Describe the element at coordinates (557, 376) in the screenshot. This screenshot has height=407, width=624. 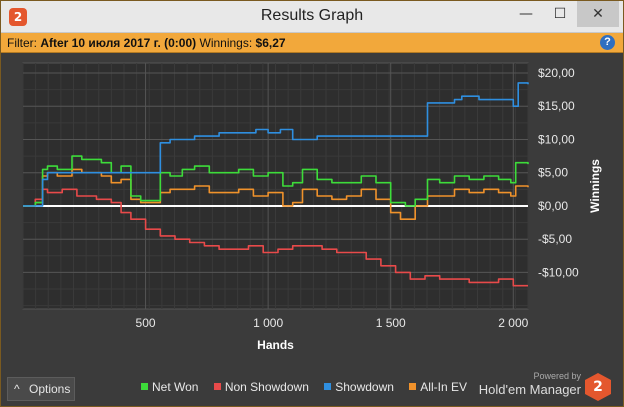
I see `powered-by-text: Powered by` at that location.